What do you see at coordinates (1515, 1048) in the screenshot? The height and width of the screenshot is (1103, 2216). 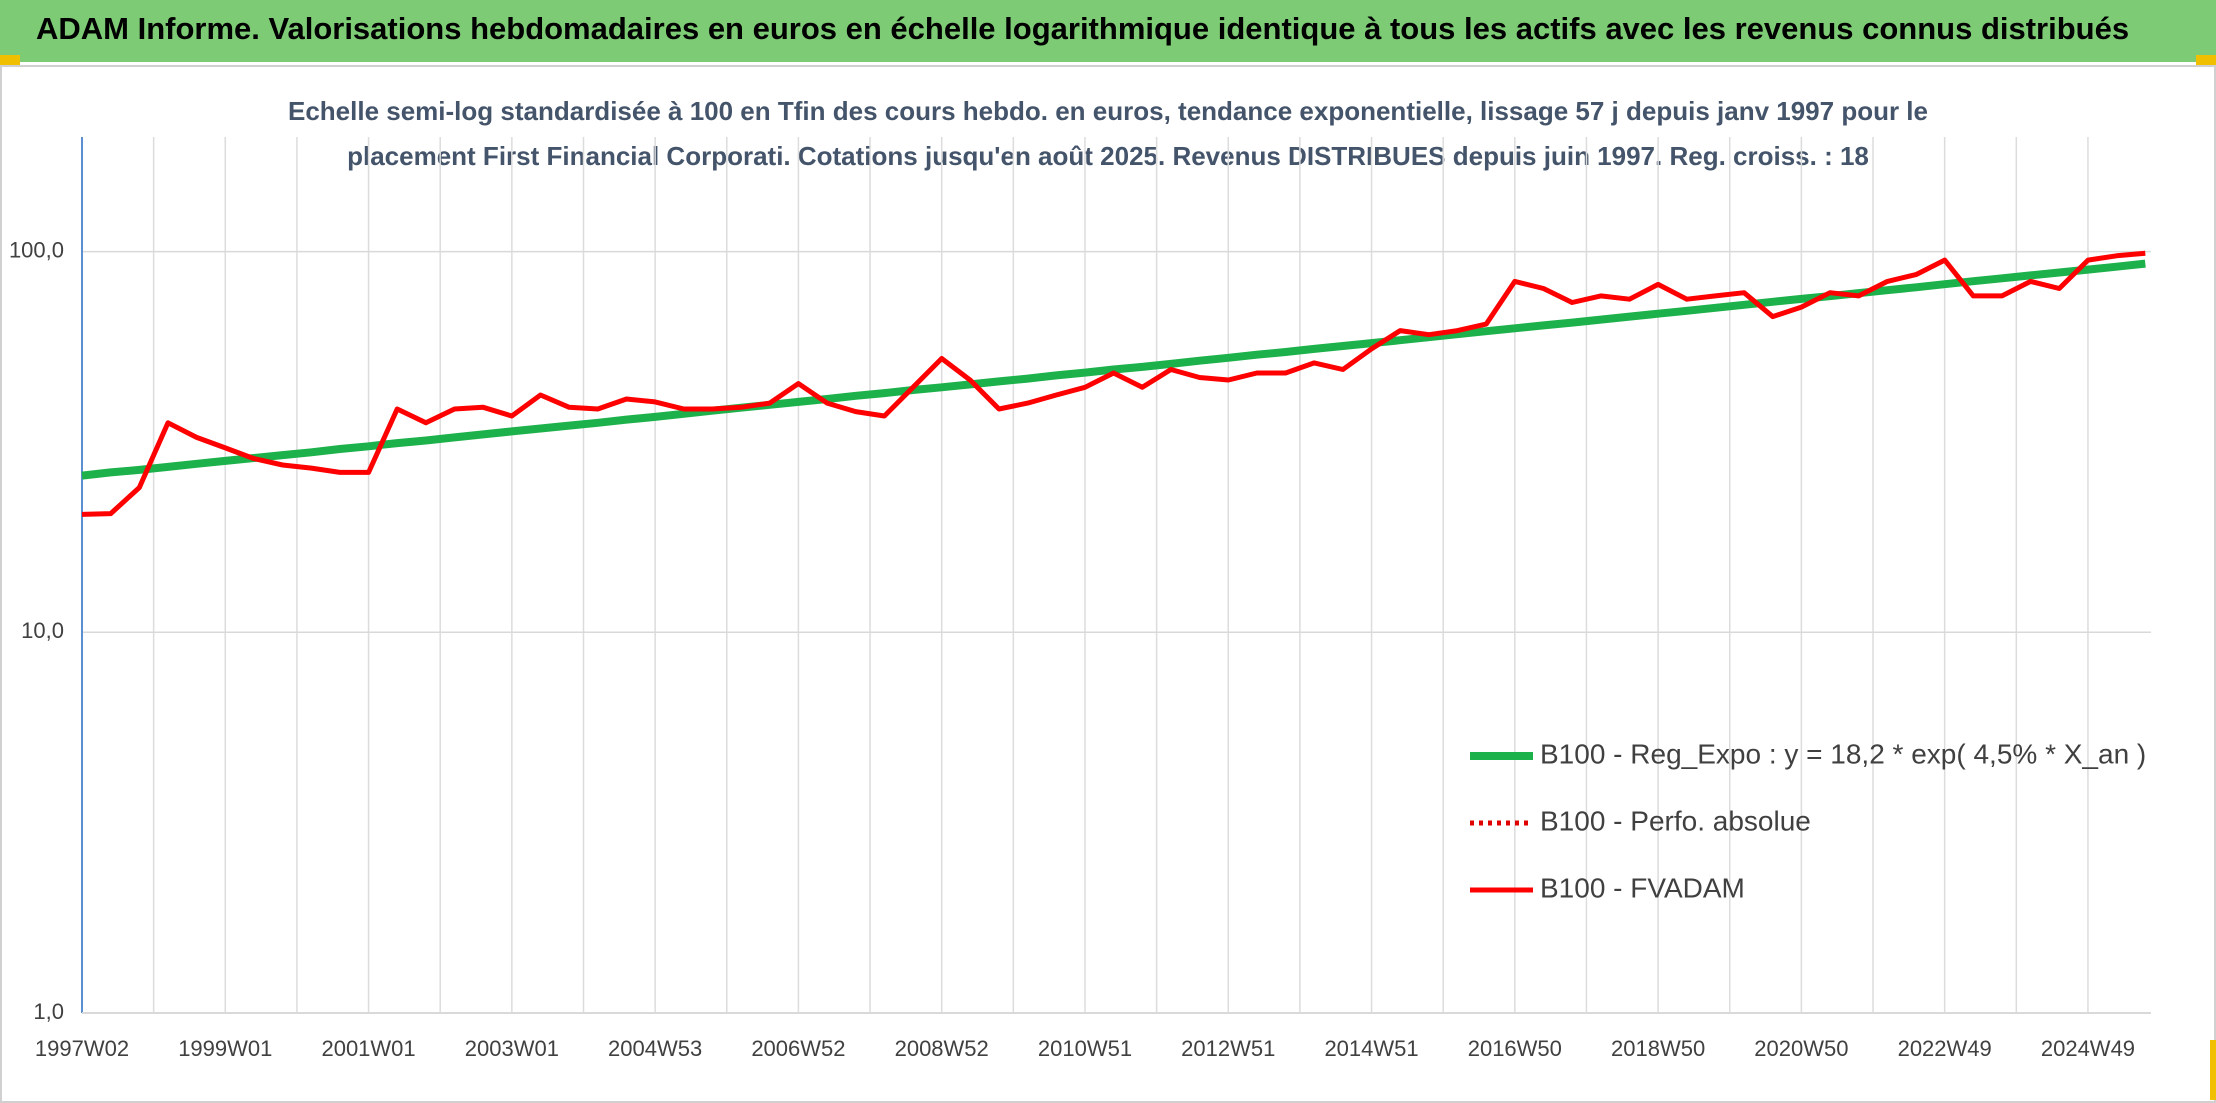 I see `x-tick-label: 2016W50` at bounding box center [1515, 1048].